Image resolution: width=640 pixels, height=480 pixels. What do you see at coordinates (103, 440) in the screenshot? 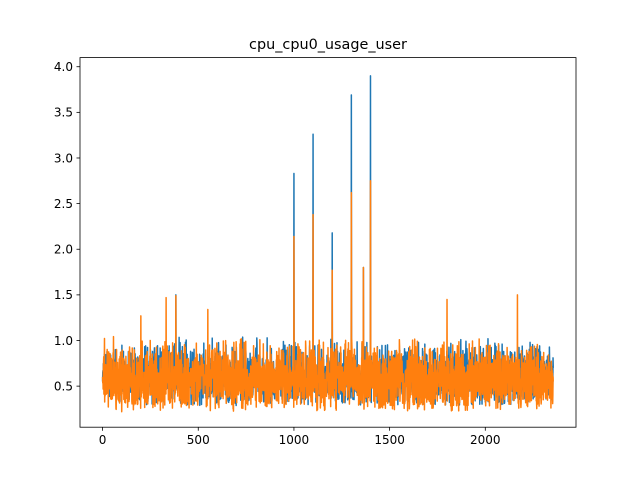
I see `x-tick-label: 0` at bounding box center [103, 440].